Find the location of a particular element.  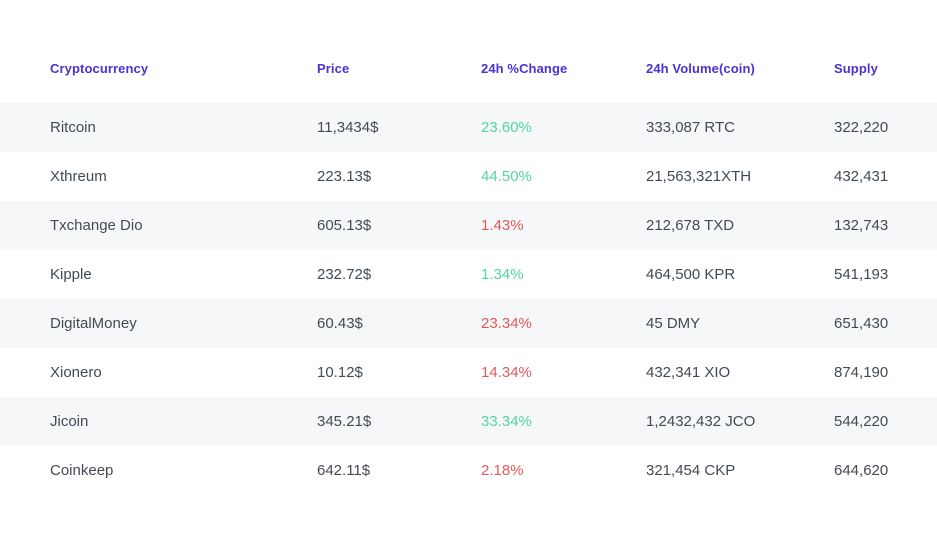

coin-price: 223.13$ is located at coordinates (344, 176).